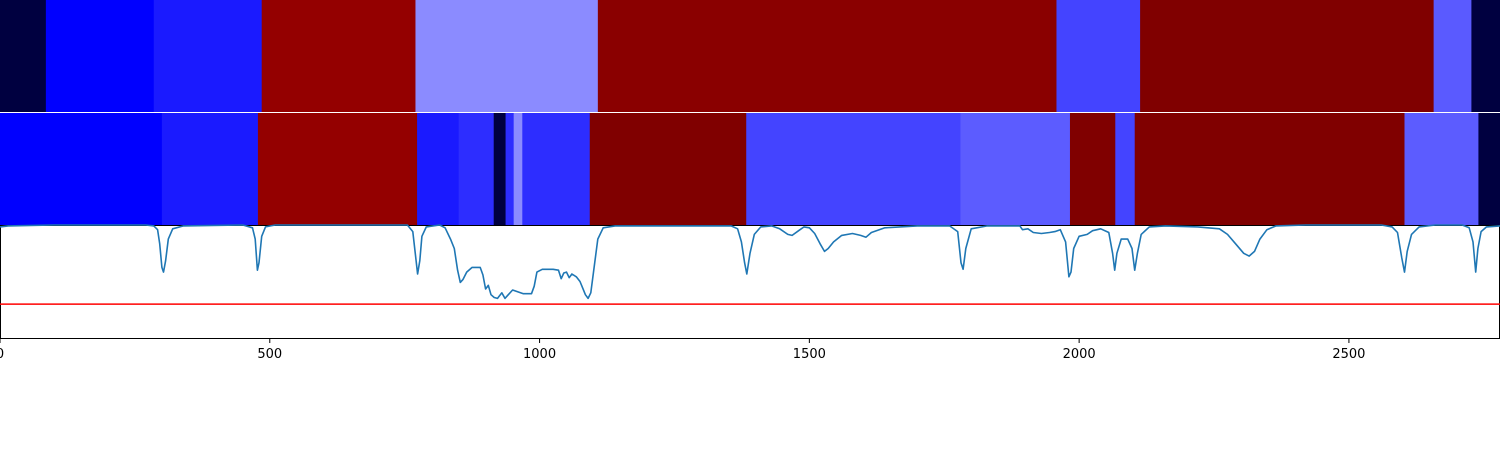 The image size is (1500, 450). I want to click on x-tick-label-2000: 2000, so click(1079, 354).